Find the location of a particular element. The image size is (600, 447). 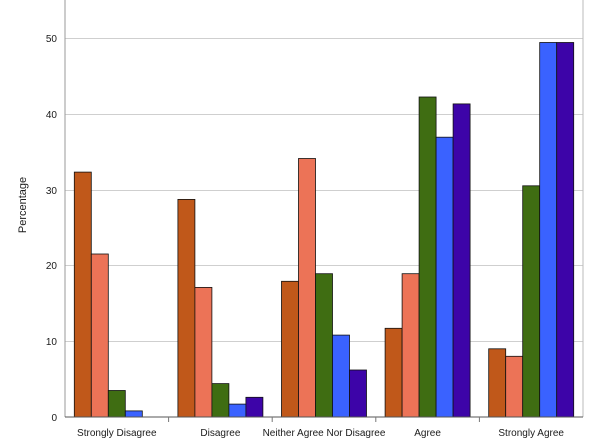

y-tick-label: 10 is located at coordinates (52, 342).